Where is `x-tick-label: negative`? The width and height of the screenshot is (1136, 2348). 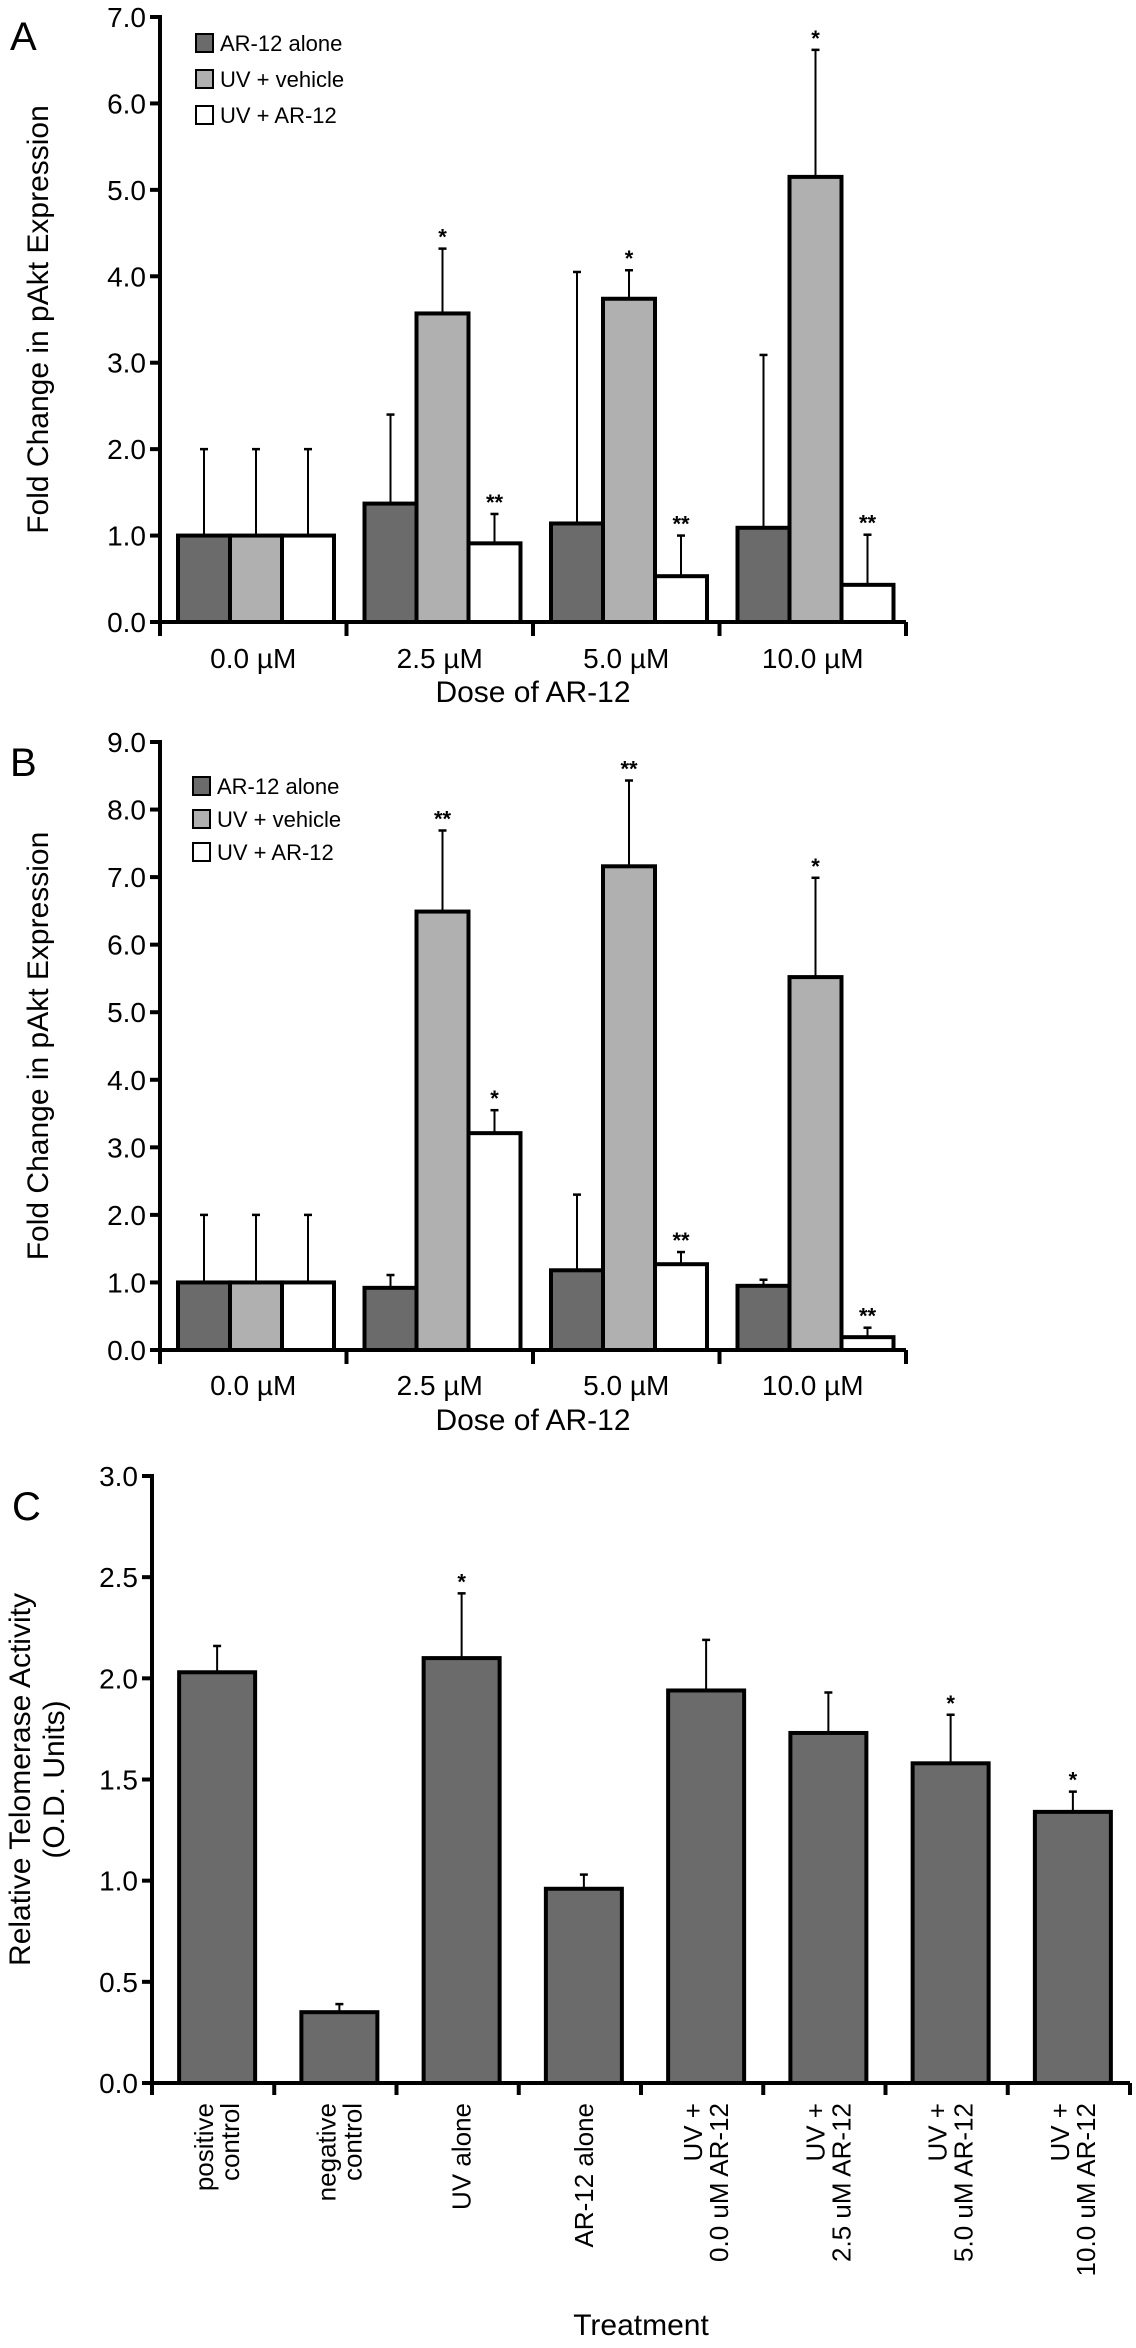
x-tick-label: negative is located at coordinates (326, 2152).